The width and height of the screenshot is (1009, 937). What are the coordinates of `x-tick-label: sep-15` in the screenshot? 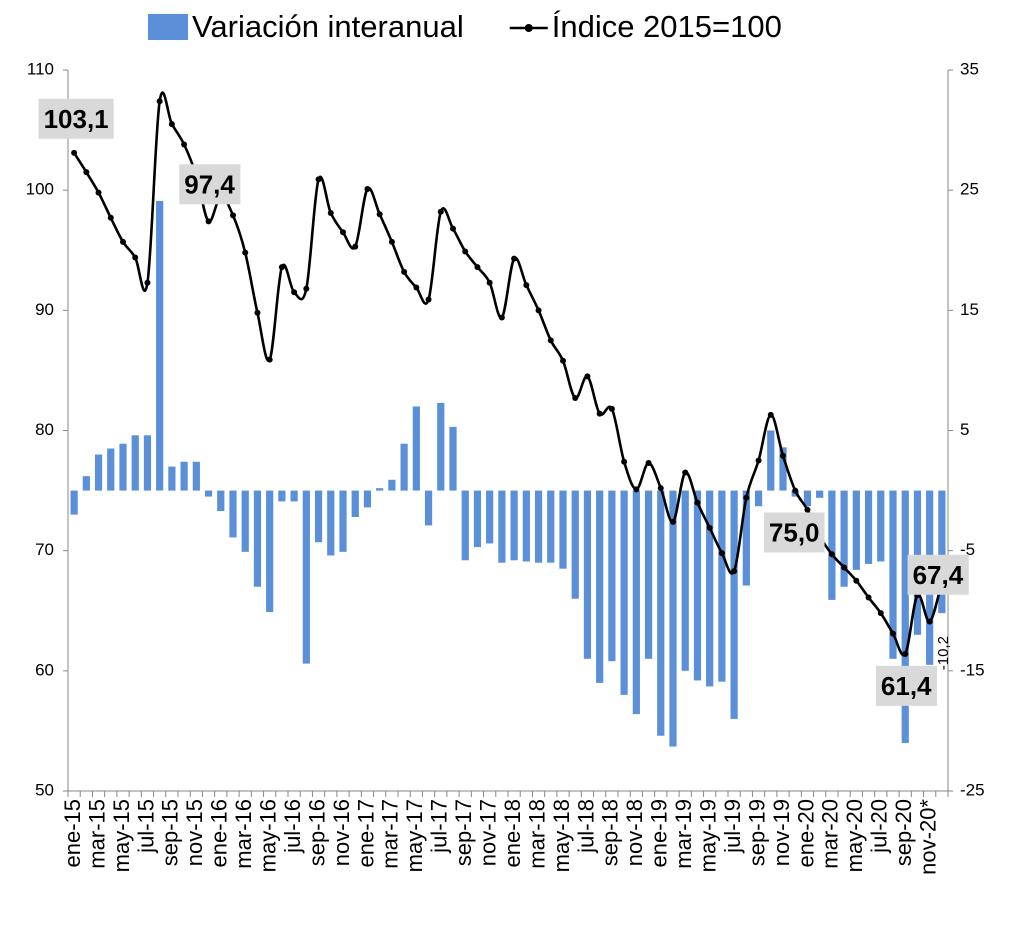 It's located at (170, 832).